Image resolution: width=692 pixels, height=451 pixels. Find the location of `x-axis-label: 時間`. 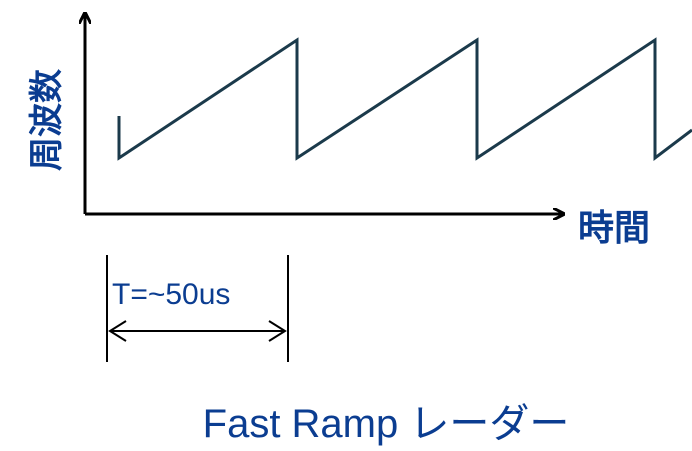

x-axis-label: 時間 is located at coordinates (614, 228).